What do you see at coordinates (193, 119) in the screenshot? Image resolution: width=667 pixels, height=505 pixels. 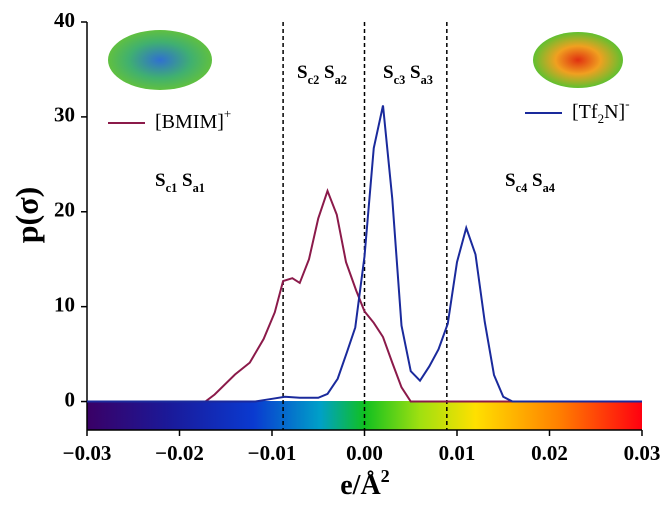 I see `legend-label: [BMIM]+` at bounding box center [193, 119].